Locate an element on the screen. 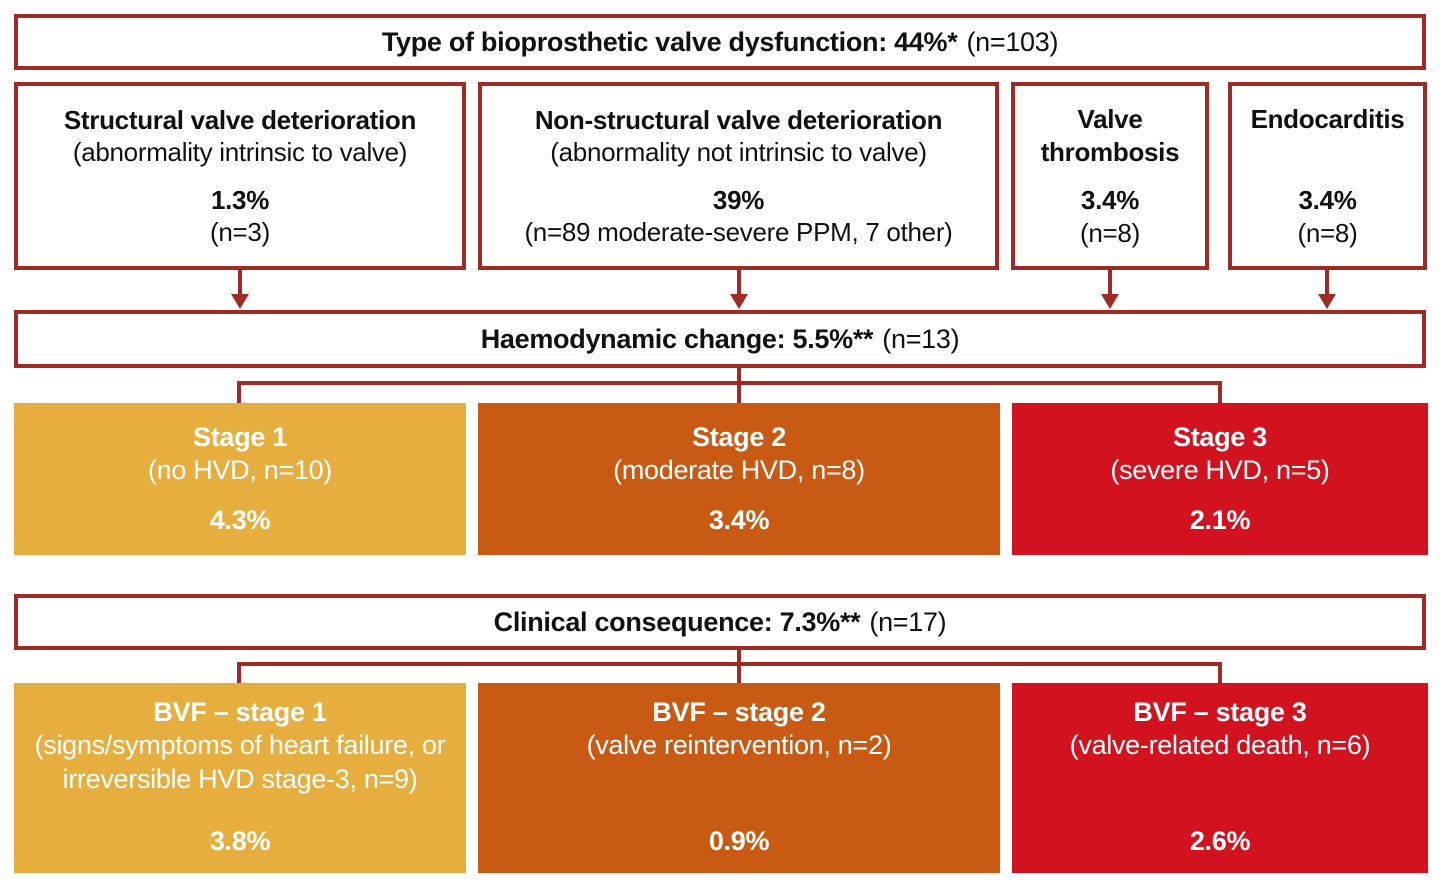  box-percentage: 39% is located at coordinates (738, 199).